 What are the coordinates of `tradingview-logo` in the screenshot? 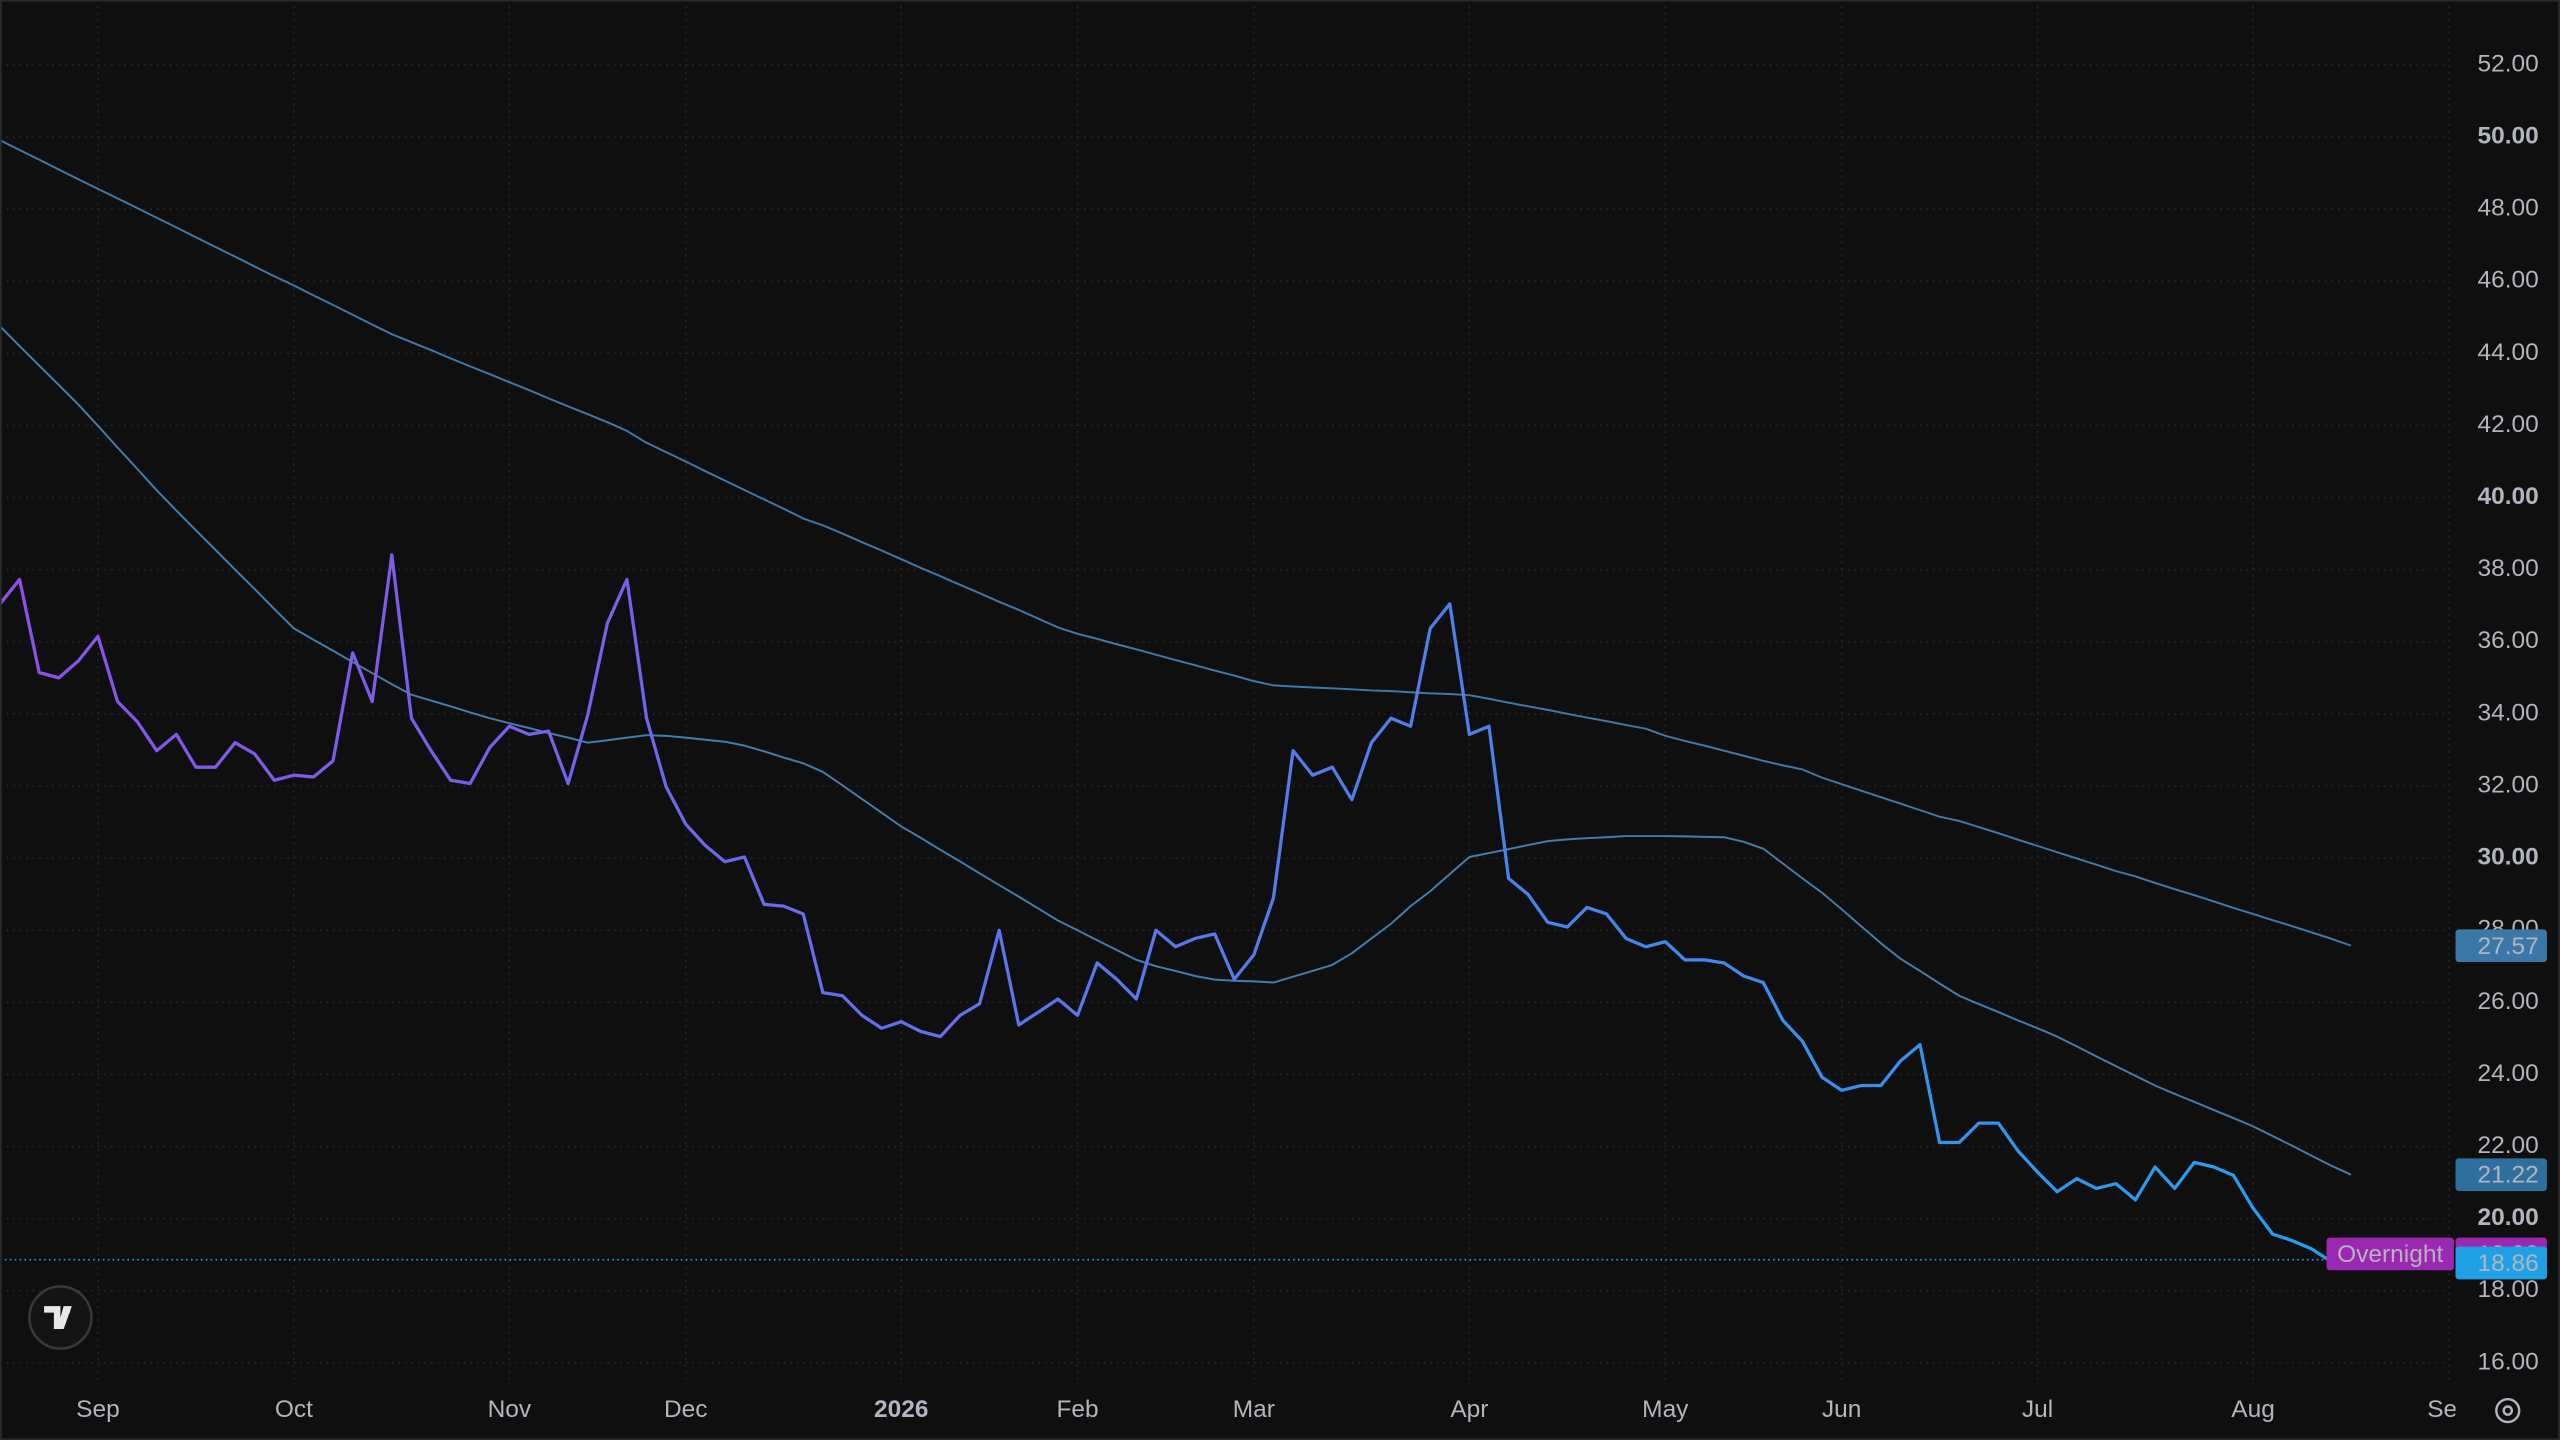 It's located at (60, 1317).